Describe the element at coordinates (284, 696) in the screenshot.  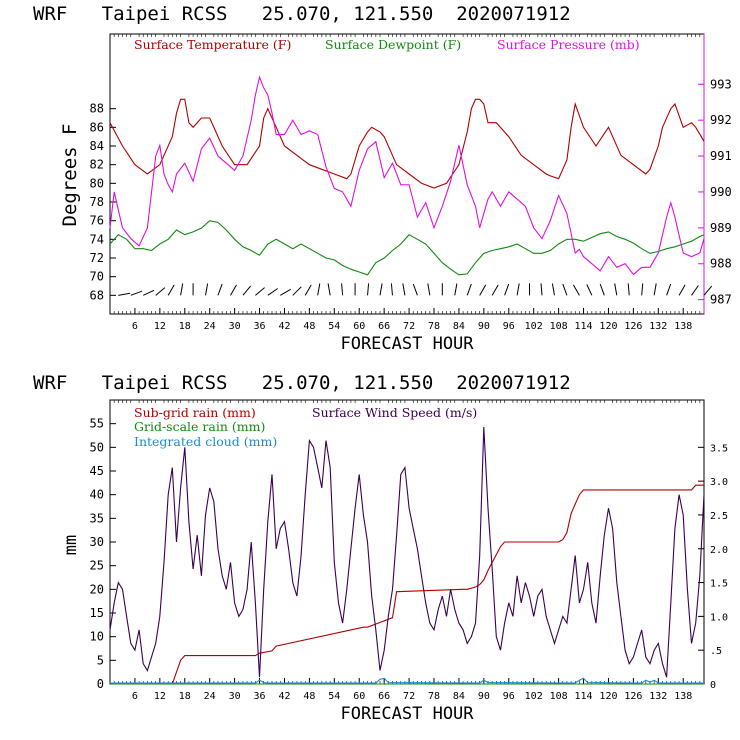
I see `x-tick-label: 42` at that location.